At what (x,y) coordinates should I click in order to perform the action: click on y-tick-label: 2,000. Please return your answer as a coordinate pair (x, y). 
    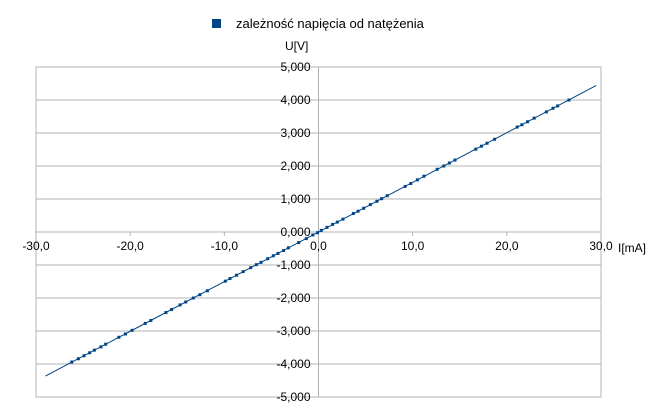
    Looking at the image, I should click on (295, 166).